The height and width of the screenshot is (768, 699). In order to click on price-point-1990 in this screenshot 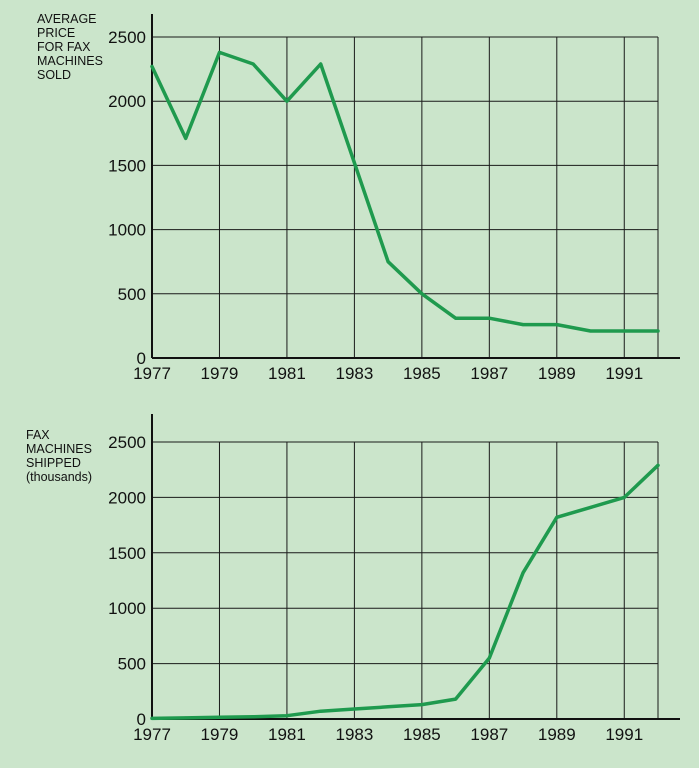, I will do `click(591, 331)`.